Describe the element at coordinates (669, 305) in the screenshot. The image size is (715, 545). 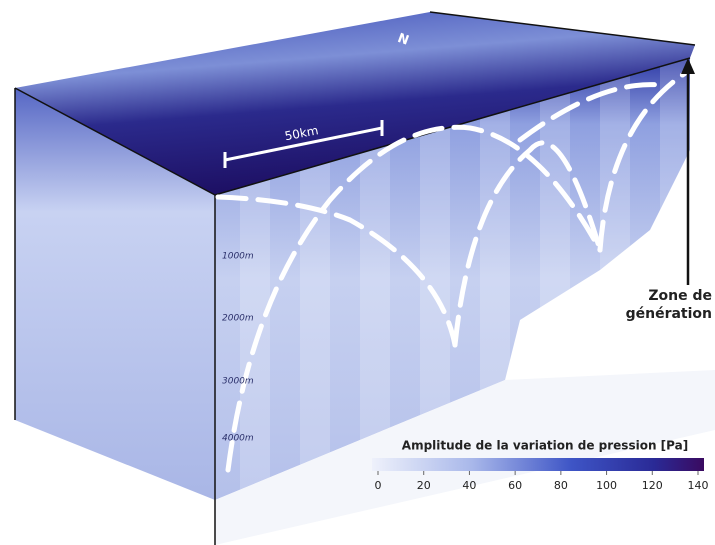
I see `annotation: Zone de génération` at that location.